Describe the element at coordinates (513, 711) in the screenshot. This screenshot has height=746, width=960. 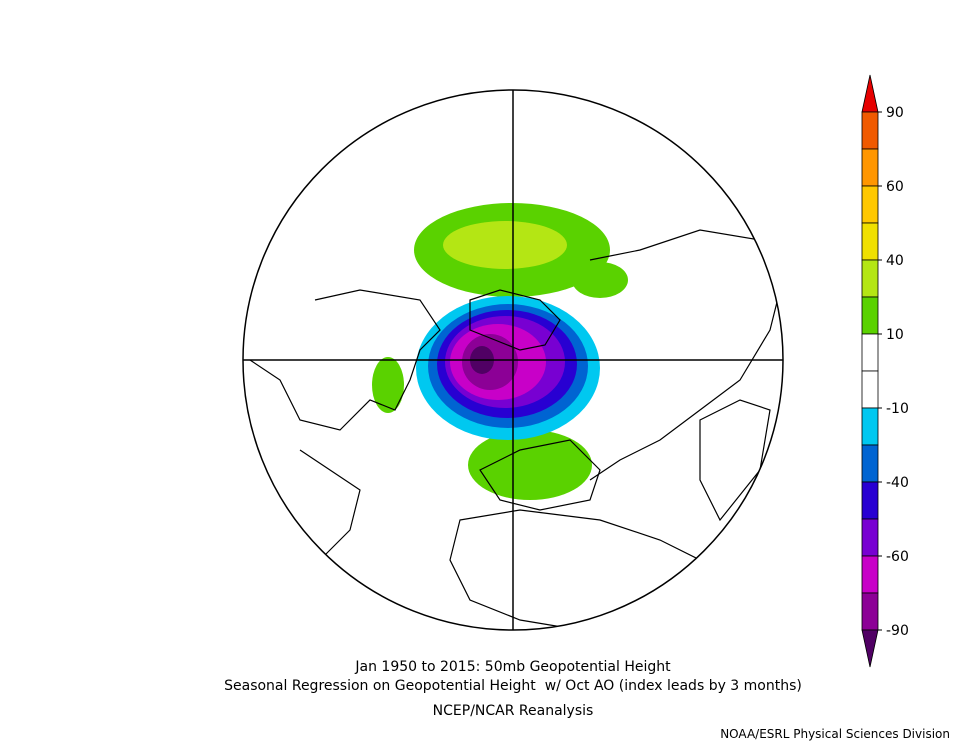
I see `title-line: NCEP/NCAR Reanalysis` at that location.